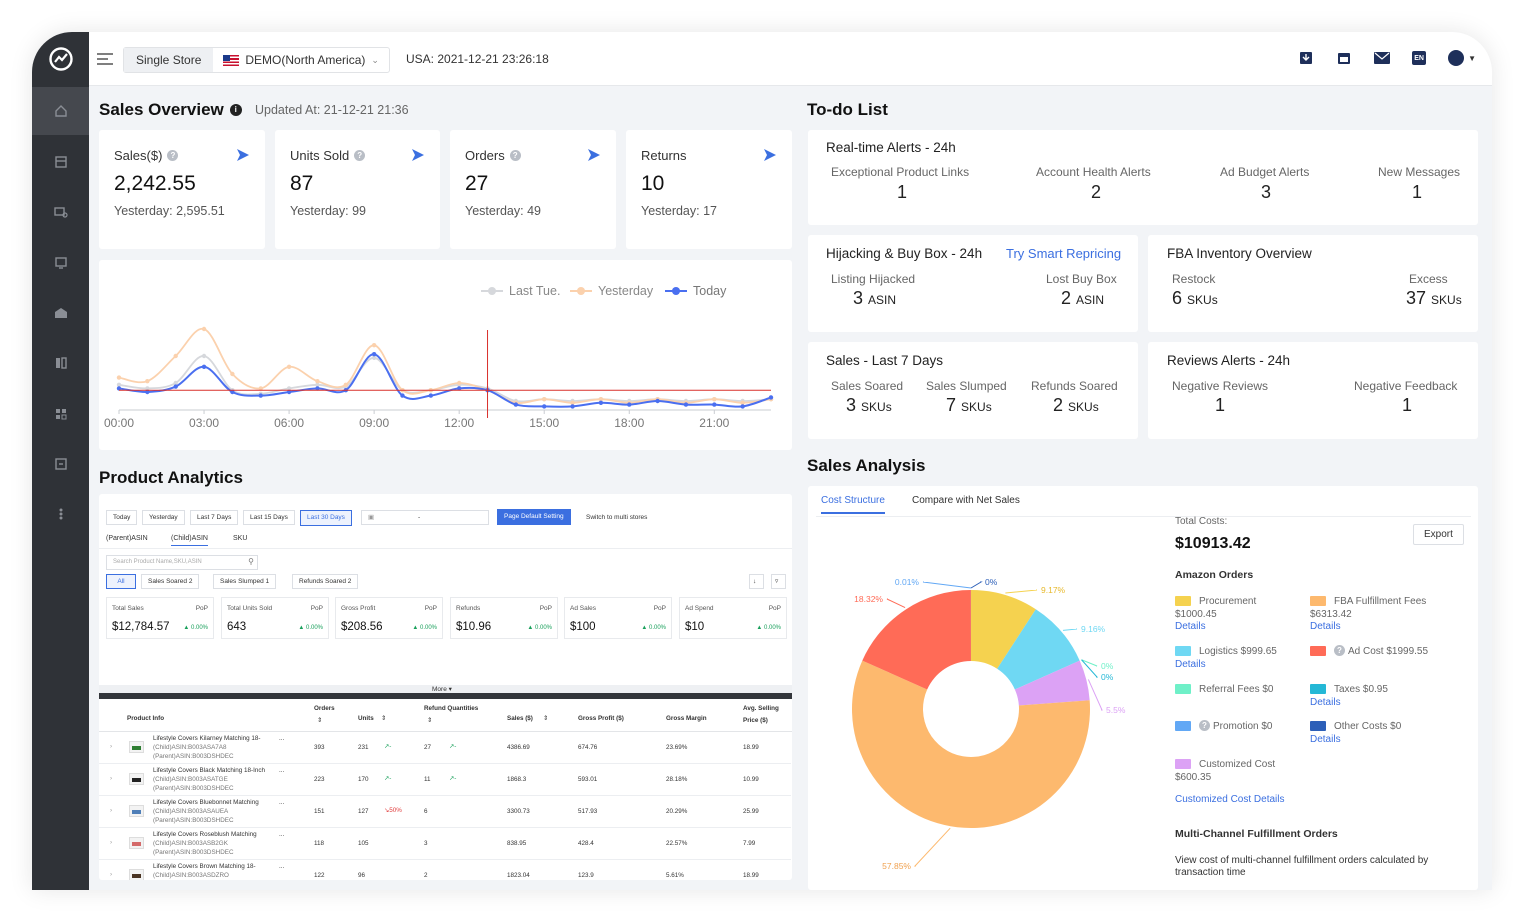 The width and height of the screenshot is (1524, 922). What do you see at coordinates (520, 291) in the screenshot?
I see `legend-last-tue: Last Tue.` at bounding box center [520, 291].